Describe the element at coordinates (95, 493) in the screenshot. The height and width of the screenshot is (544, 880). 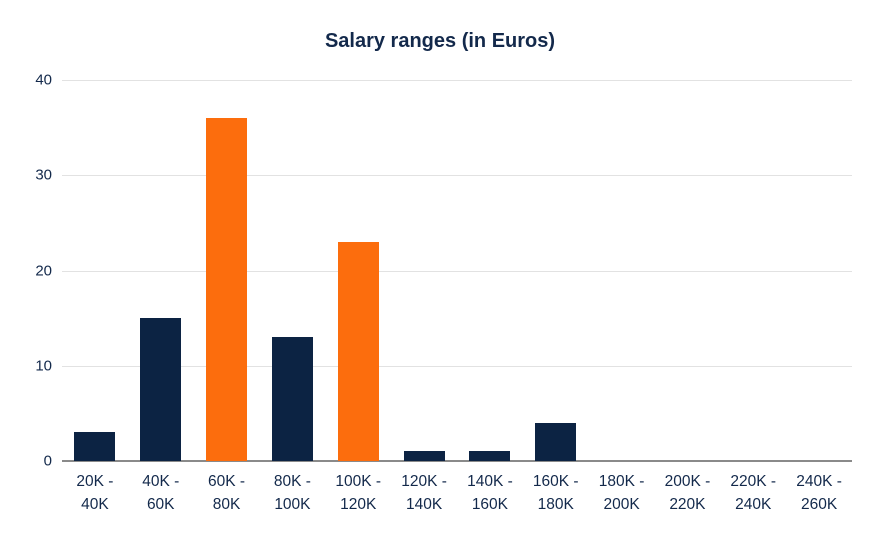
I see `x-axis-tick-label: 20K - 40K` at that location.